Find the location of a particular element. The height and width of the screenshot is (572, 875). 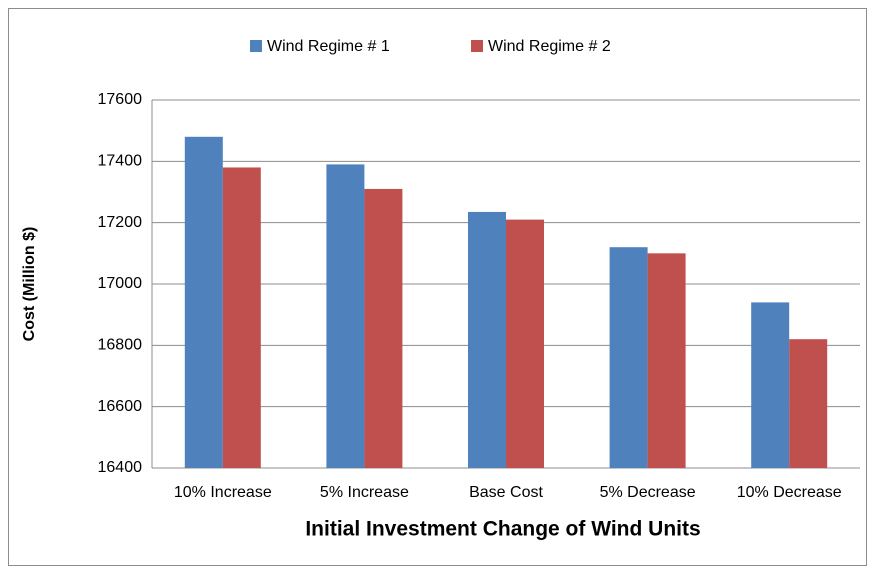

legend-label: Wind Regime # 2 is located at coordinates (549, 46).